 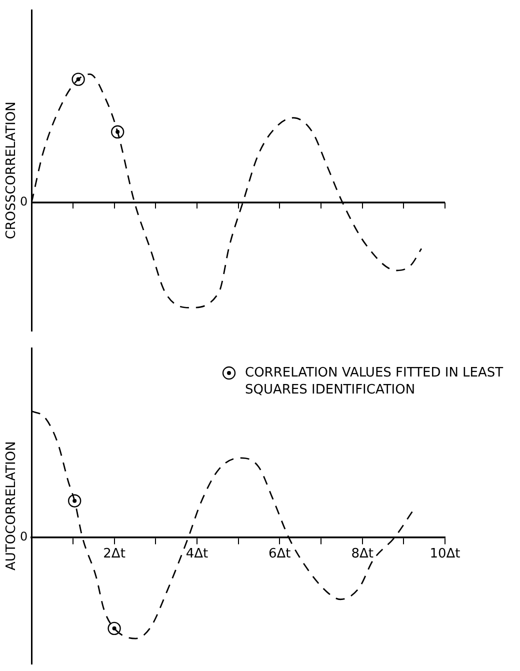 What do you see at coordinates (362, 554) in the screenshot?
I see `x-tick-label: 8Δt` at bounding box center [362, 554].